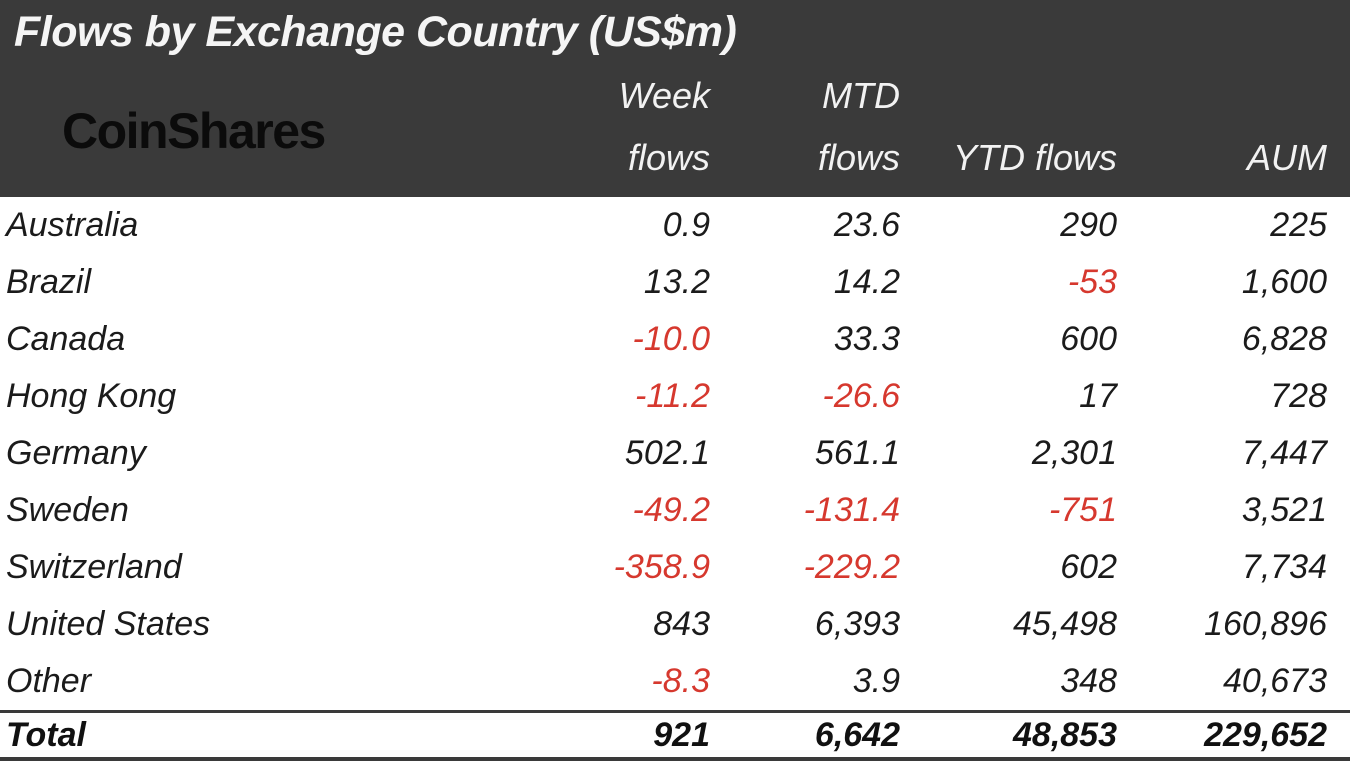 The image size is (1350, 768). Describe the element at coordinates (1284, 453) in the screenshot. I see `aum-cell: 7,447` at that location.